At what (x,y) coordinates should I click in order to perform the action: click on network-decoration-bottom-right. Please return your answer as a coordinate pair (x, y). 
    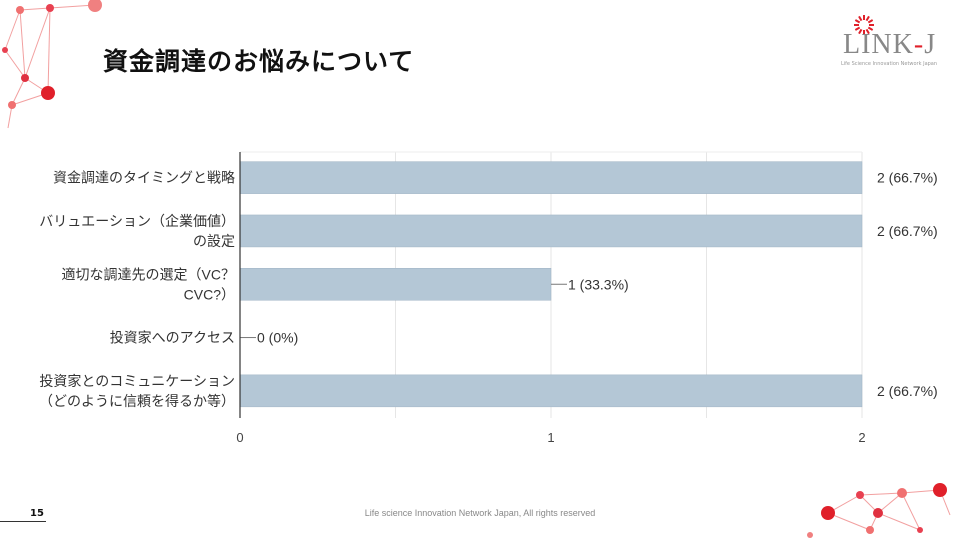
    Looking at the image, I should click on (879, 510).